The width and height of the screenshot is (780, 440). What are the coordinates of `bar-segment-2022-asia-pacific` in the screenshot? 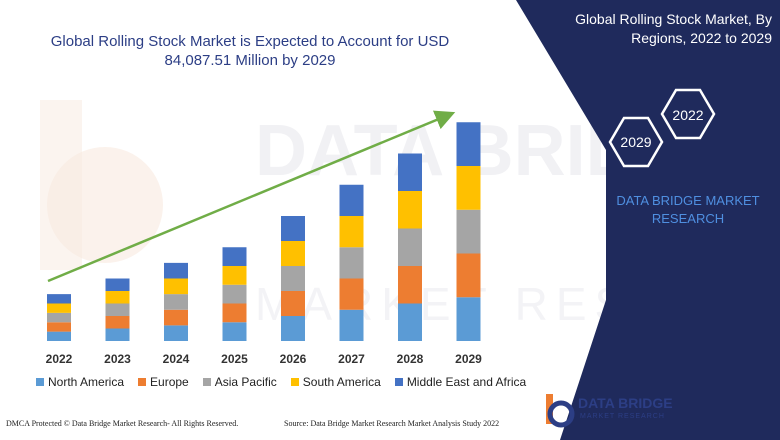 It's located at (59, 317).